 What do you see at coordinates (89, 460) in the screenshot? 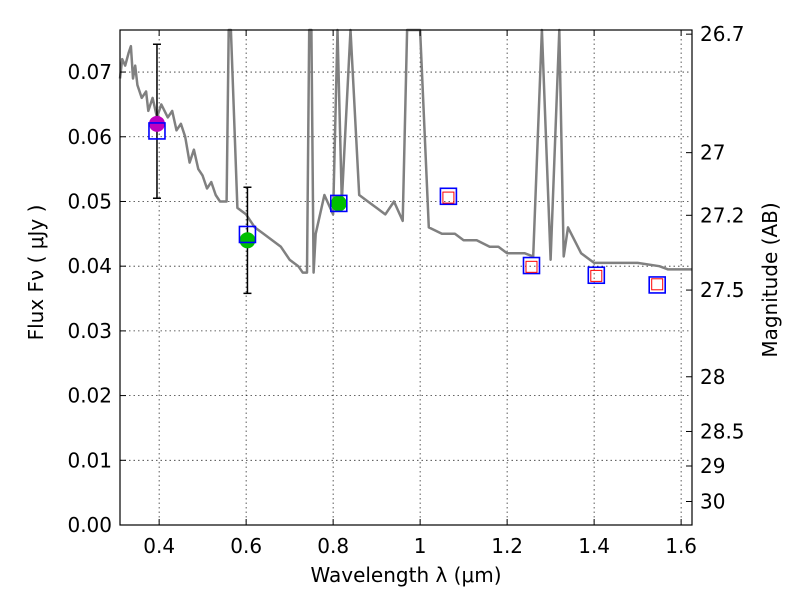
I see `y-tick-label: 0.01` at bounding box center [89, 460].